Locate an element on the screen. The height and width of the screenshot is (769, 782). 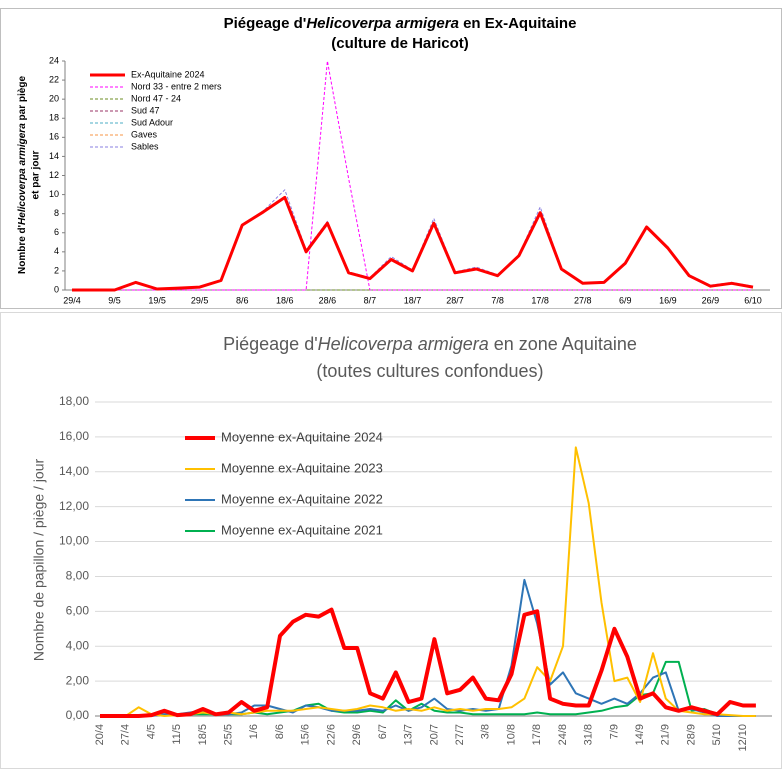
legend-label: Moyenne ex-Aquitaine 2023 is located at coordinates (302, 467).